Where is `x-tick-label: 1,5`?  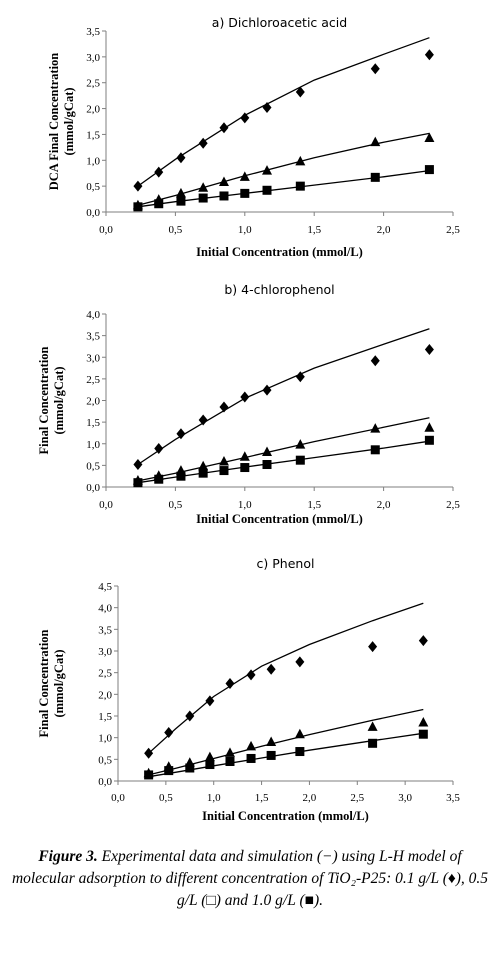 x-tick-label: 1,5 is located at coordinates (314, 230).